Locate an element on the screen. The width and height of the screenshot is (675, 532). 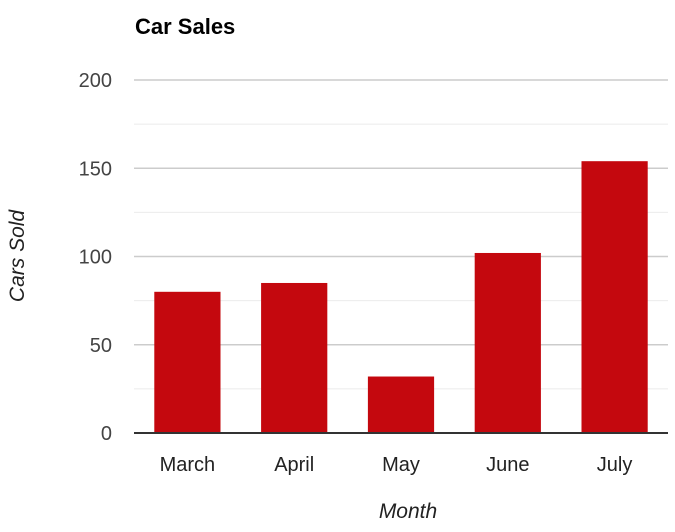
bar-july is located at coordinates (614, 297).